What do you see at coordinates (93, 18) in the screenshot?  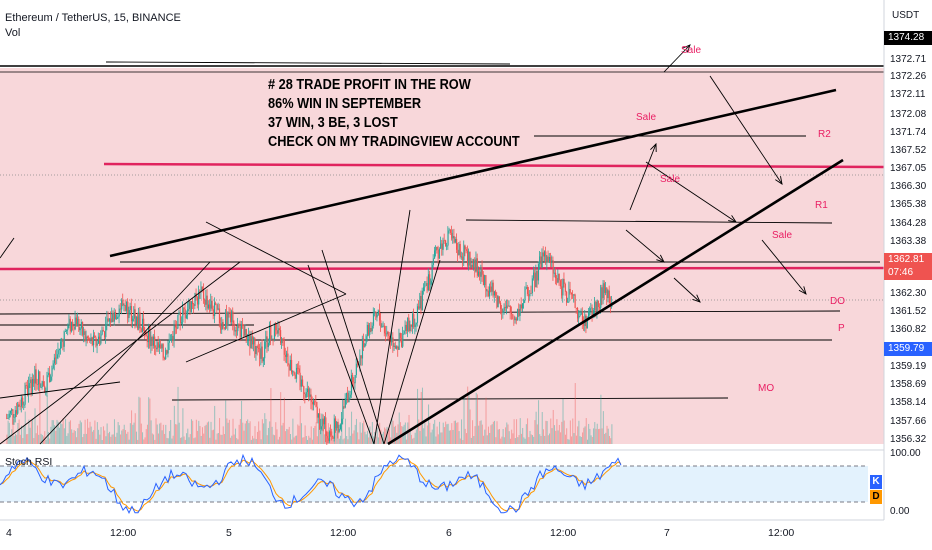 I see `symbol-title: Ethereum / TetherUS, 15, BINANCE` at bounding box center [93, 18].